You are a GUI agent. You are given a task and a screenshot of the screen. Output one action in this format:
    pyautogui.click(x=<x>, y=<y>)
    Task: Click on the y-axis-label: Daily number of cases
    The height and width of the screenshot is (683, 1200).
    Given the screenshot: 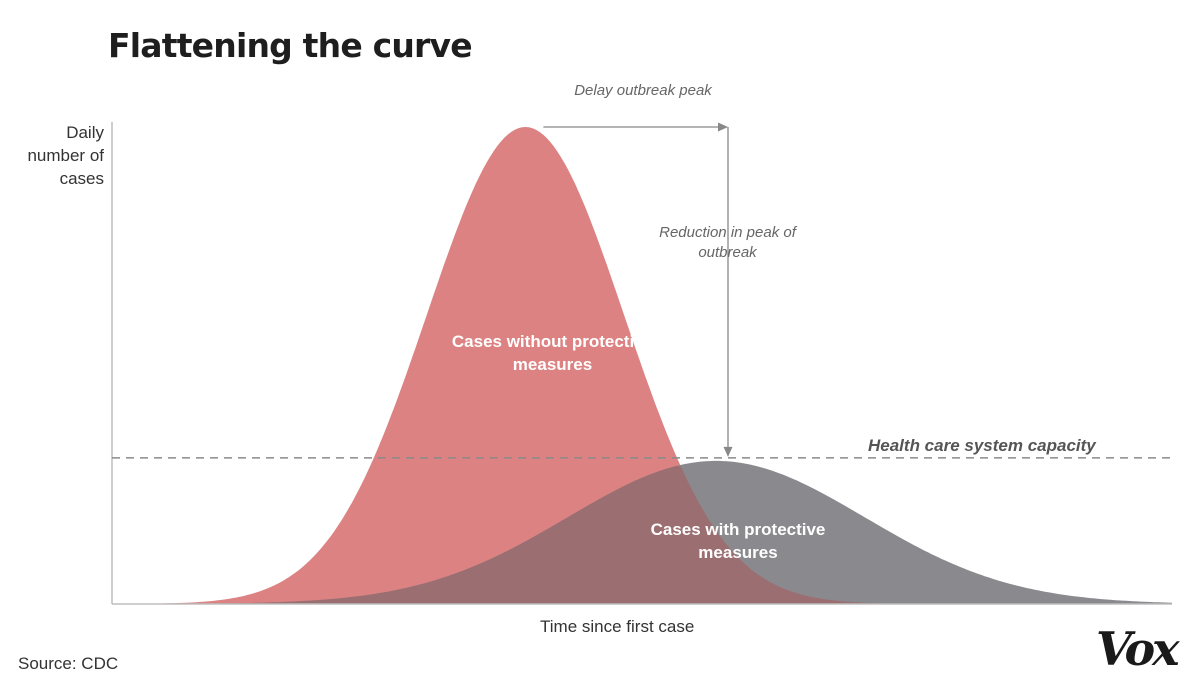 What is the action you would take?
    pyautogui.click(x=65, y=155)
    